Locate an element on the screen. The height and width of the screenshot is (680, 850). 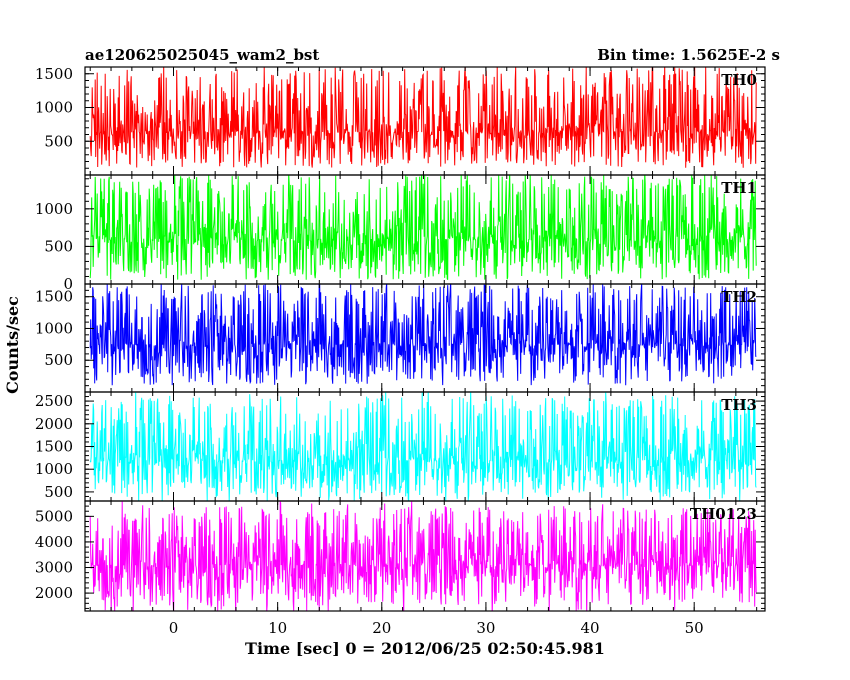
panel-label-TH1: TH1 is located at coordinates (739, 188).